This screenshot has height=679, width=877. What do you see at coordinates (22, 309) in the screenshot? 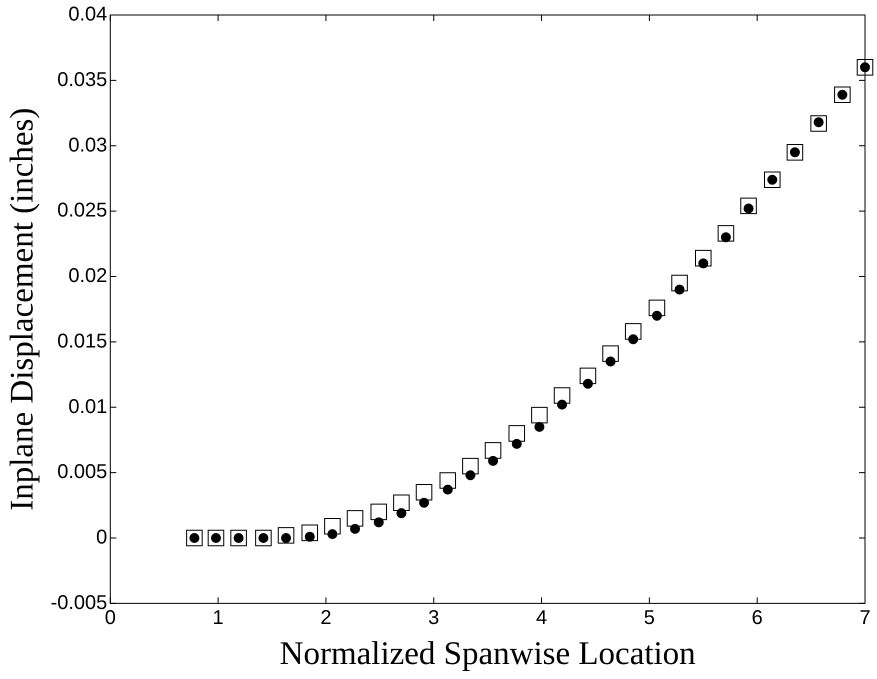
I see `y-axis-title: Inplane Displacement (inches)` at bounding box center [22, 309].